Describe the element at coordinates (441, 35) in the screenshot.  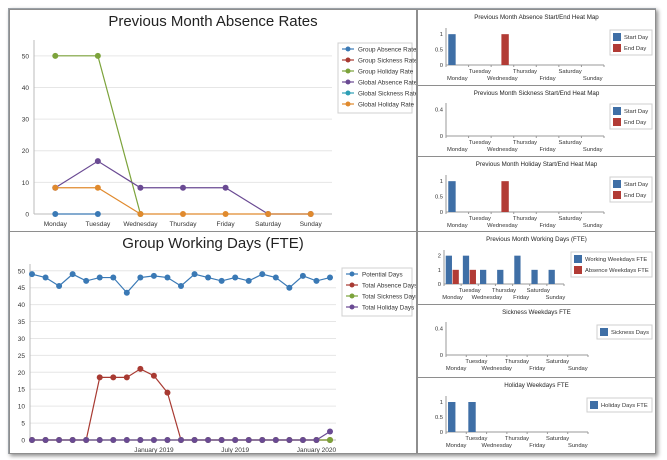
I see `y-tick-label: 1` at that location.